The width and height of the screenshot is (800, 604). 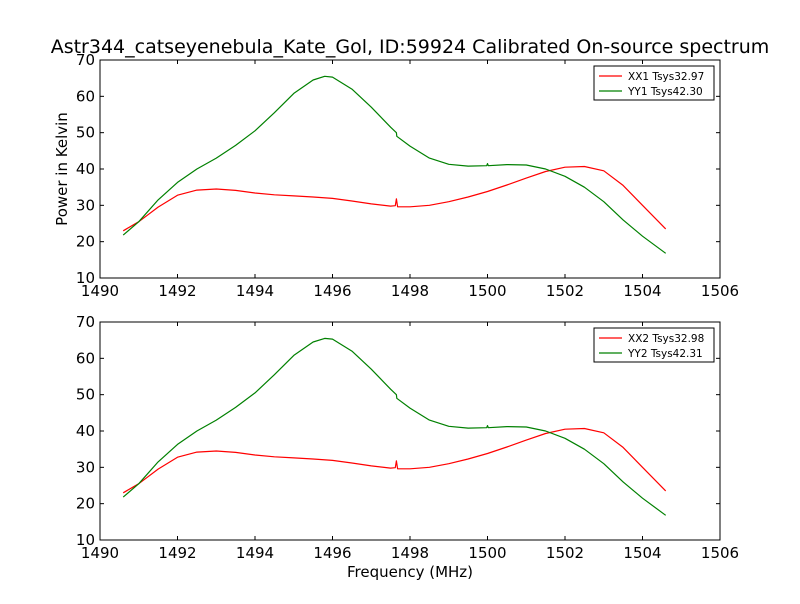 I want to click on legend-label: YY1 Tsys42.30, so click(x=665, y=92).